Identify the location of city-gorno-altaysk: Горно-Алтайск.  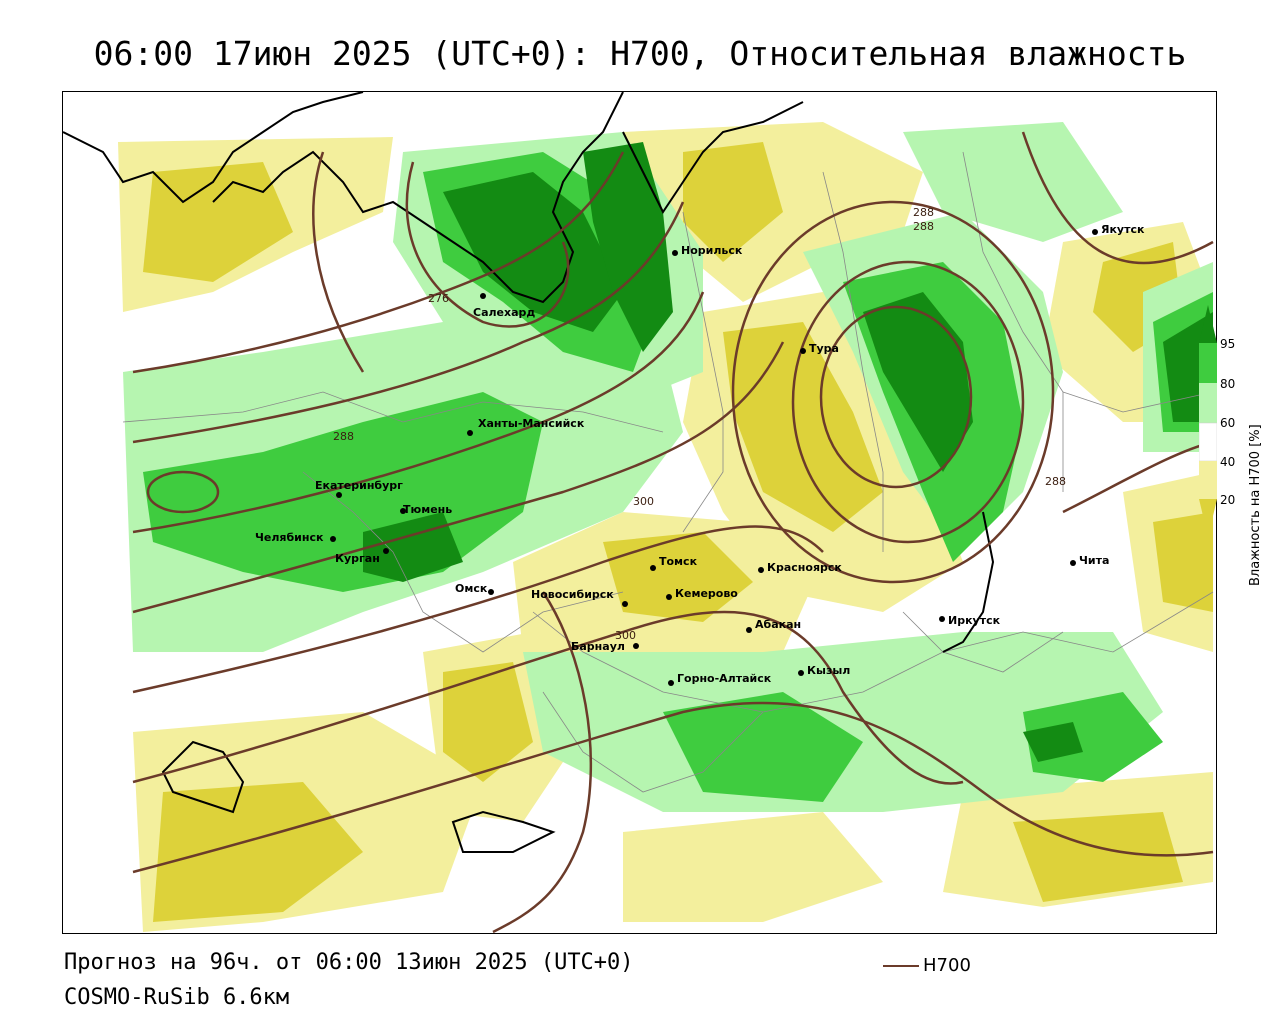
(724, 678).